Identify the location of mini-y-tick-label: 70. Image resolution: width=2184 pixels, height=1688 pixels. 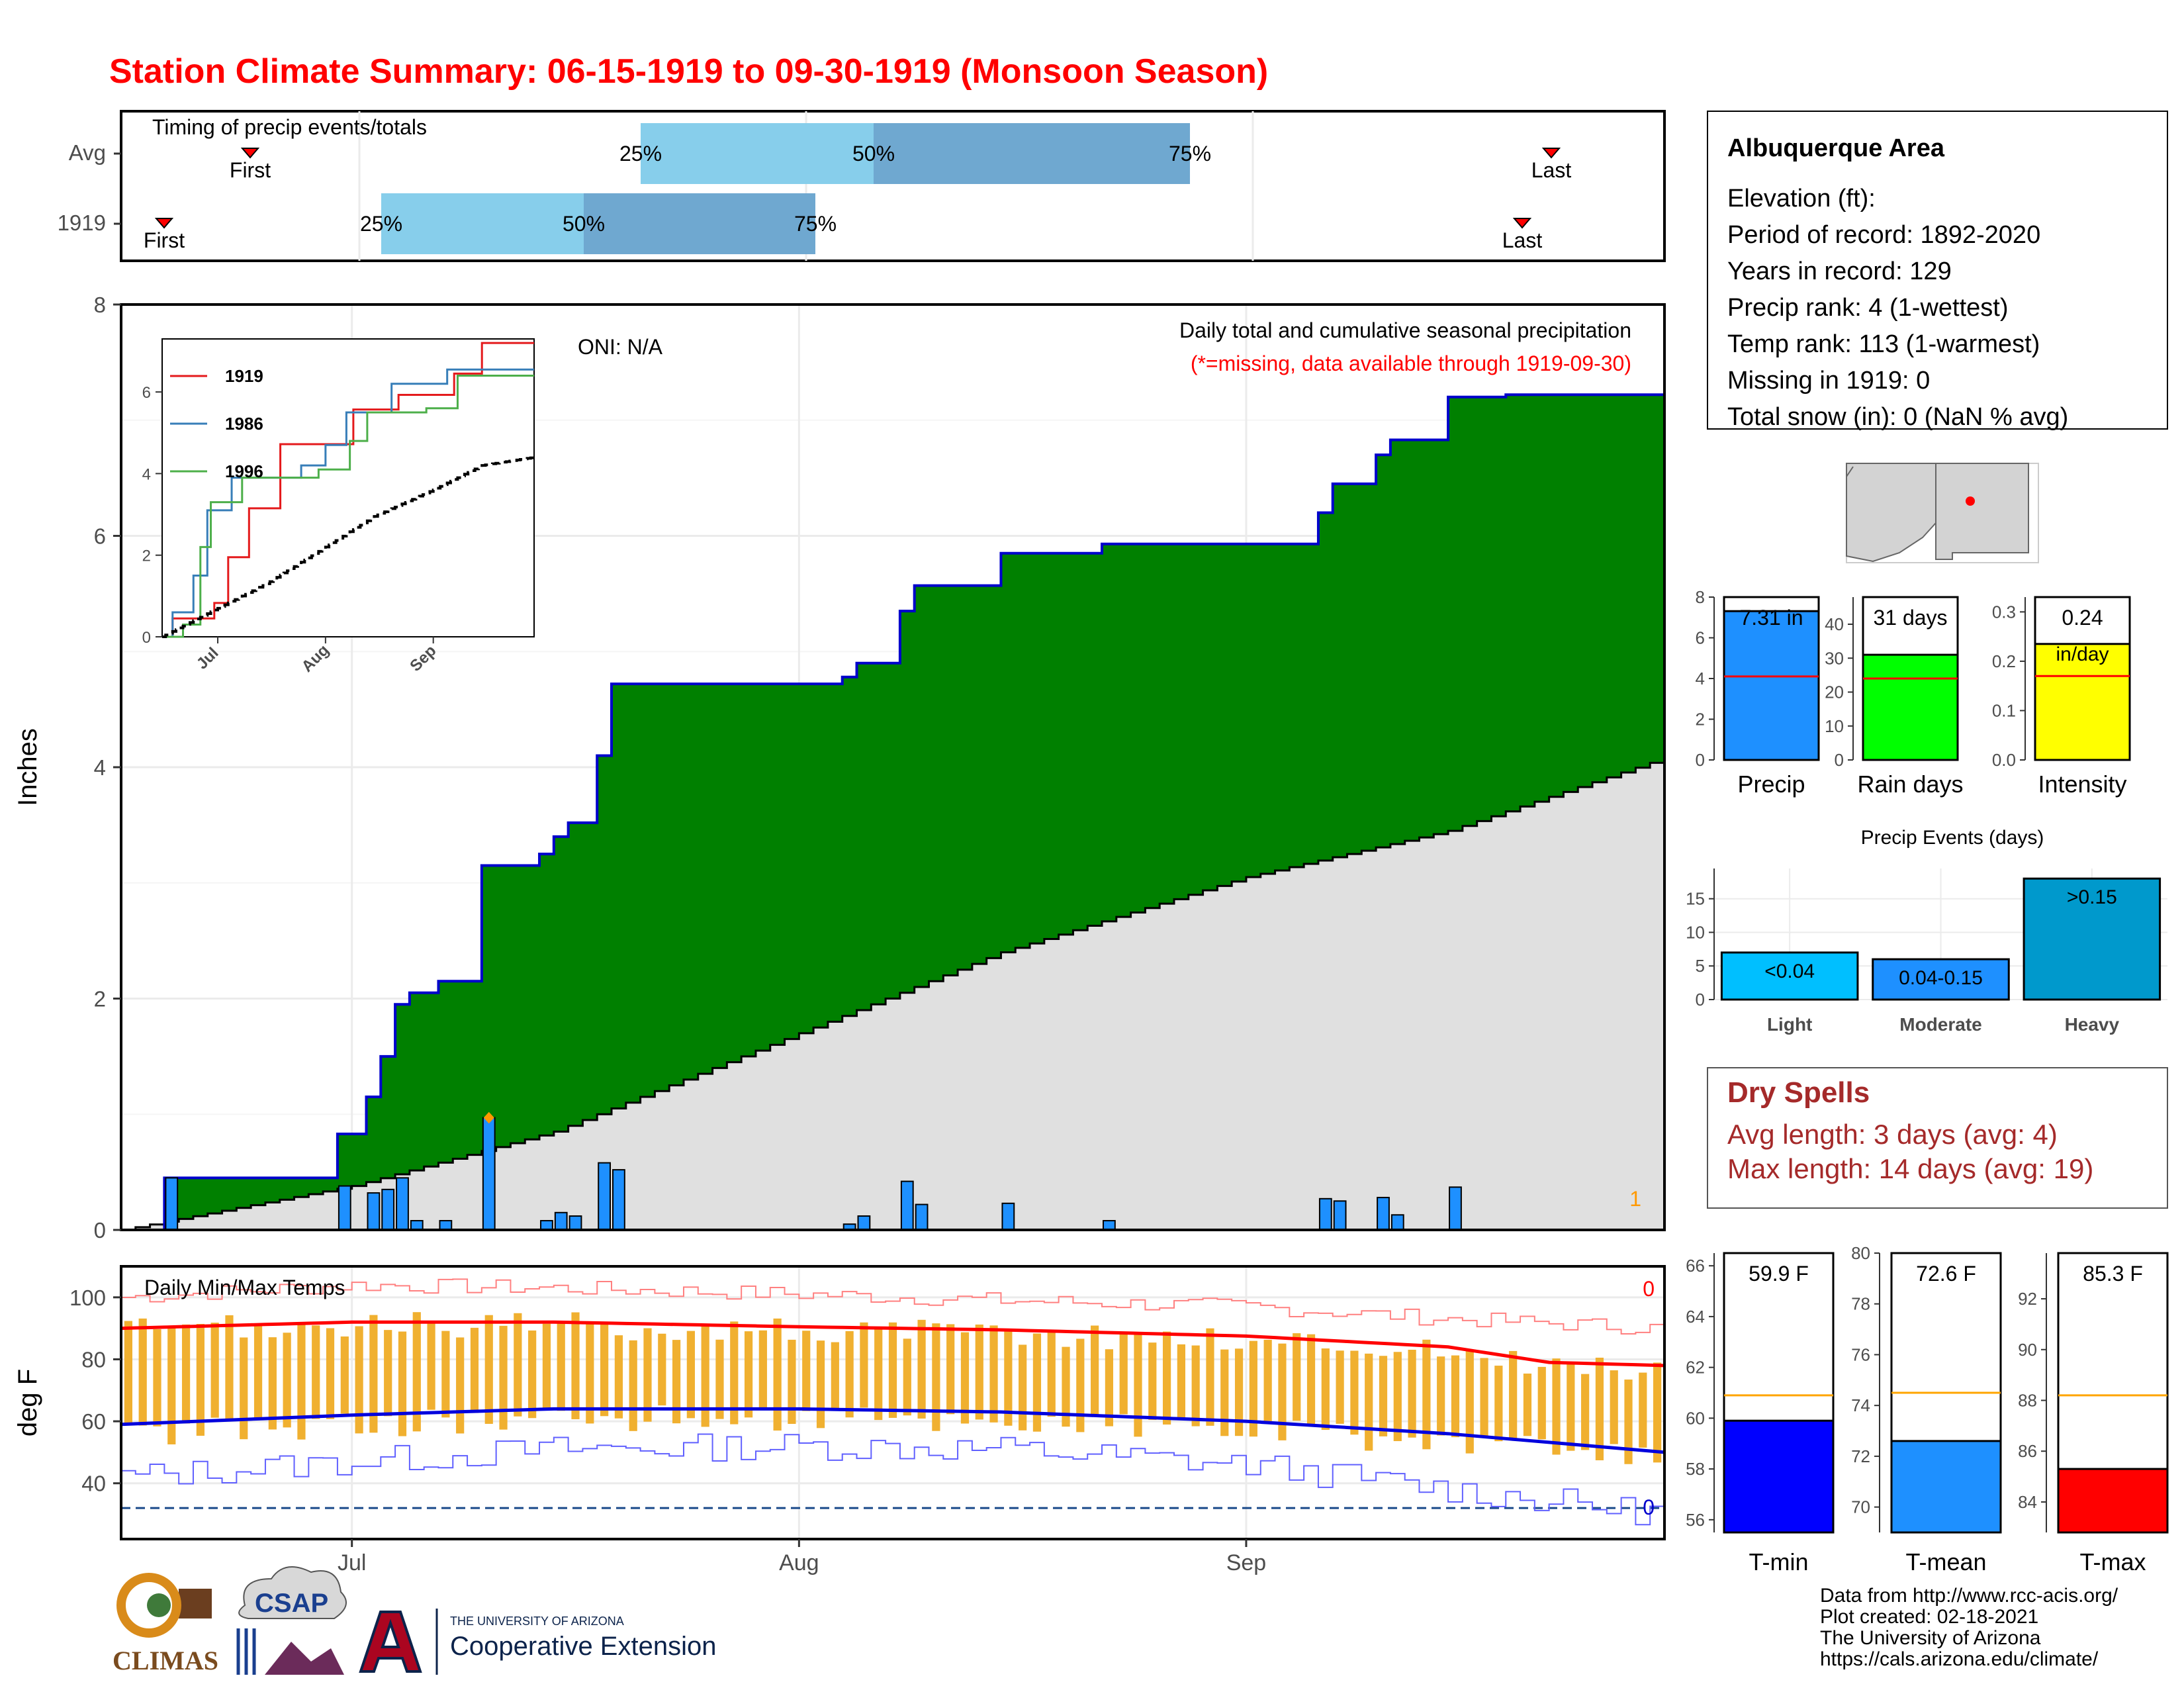
(1860, 1507).